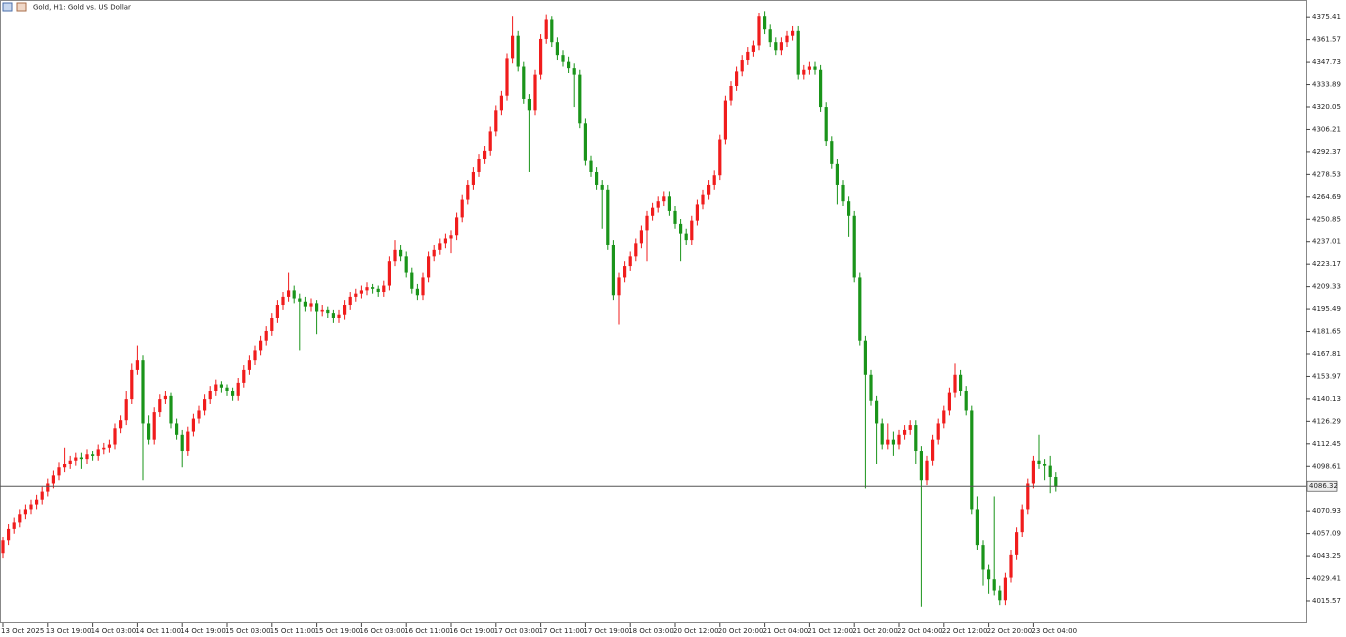 The image size is (1346, 637). I want to click on y-tick-label: 4153.97, so click(1326, 376).